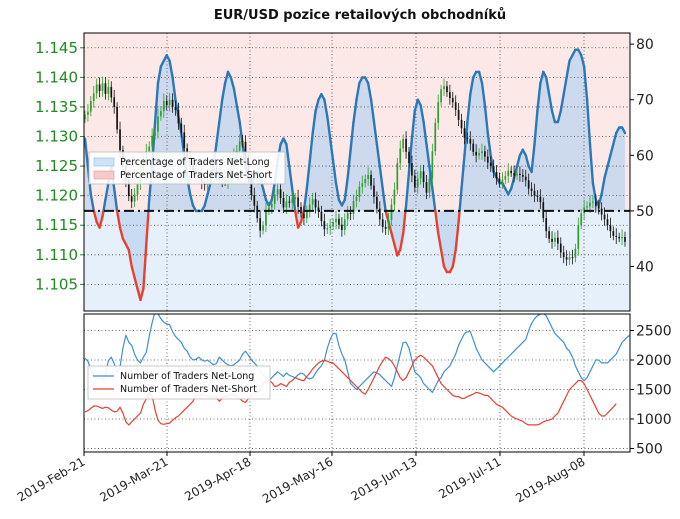 The image size is (680, 519). I want to click on count-tick-label: 1000, so click(654, 420).